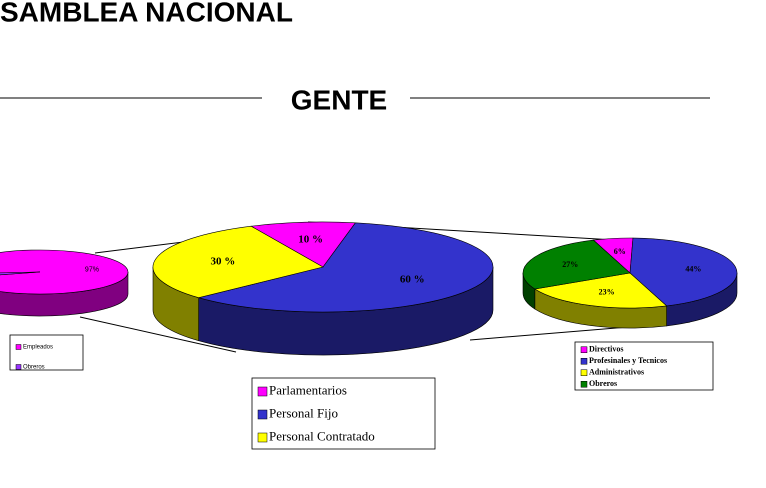  What do you see at coordinates (628, 360) in the screenshot?
I see `legend-label: Profesinales y Tecnicos` at bounding box center [628, 360].